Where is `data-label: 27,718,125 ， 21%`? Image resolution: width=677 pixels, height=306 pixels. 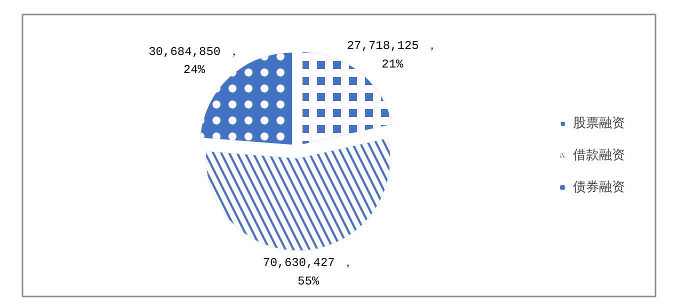
data-label: 27,718,125 ， 21% is located at coordinates (392, 55).